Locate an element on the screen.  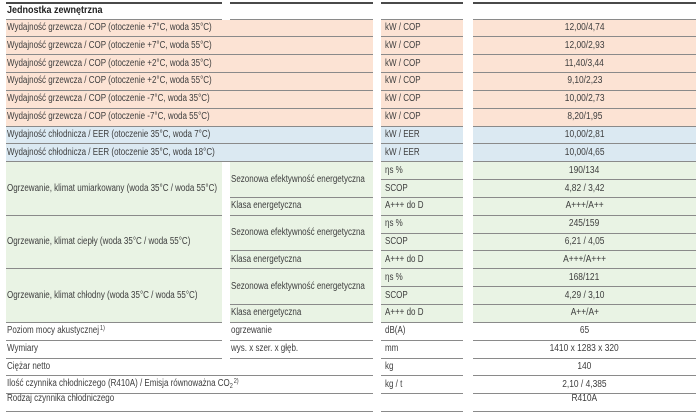
row-value: 12,00/4,74 is located at coordinates (584, 28).